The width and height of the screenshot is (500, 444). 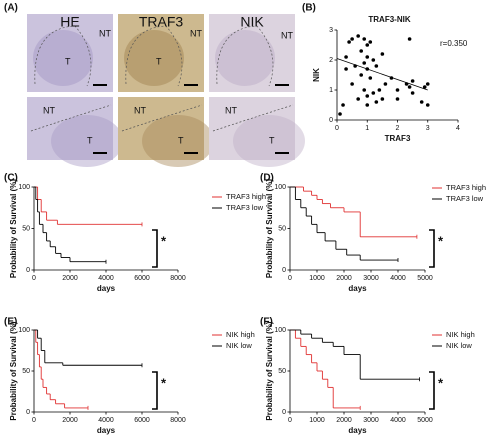 What do you see at coordinates (458, 128) in the screenshot?
I see `x-tick-label: 4` at bounding box center [458, 128].